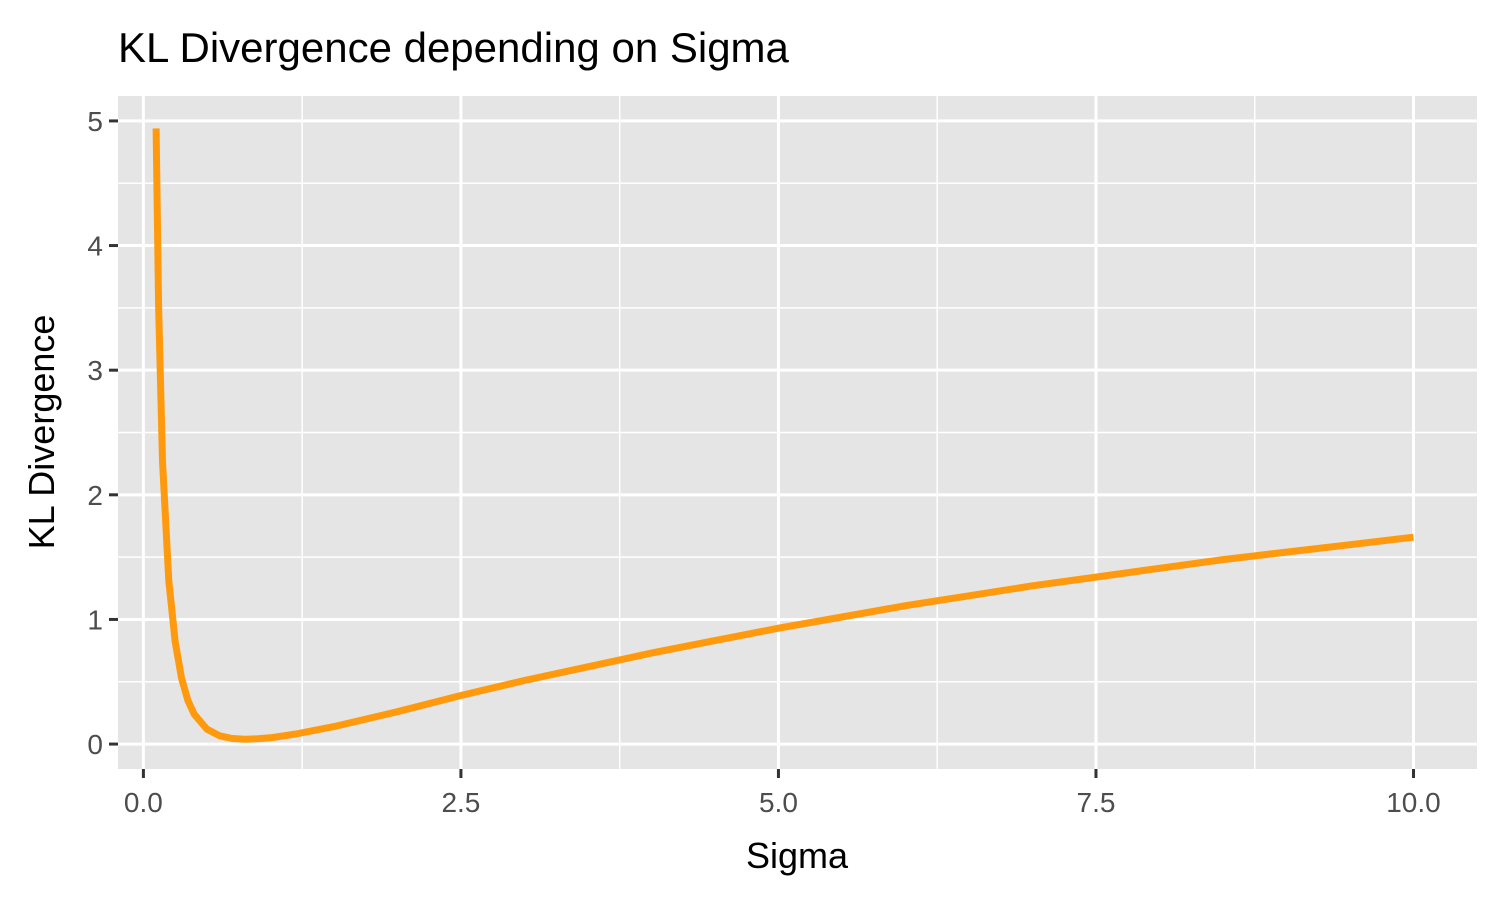  What do you see at coordinates (95, 619) in the screenshot?
I see `y-tick-label: 1` at bounding box center [95, 619].